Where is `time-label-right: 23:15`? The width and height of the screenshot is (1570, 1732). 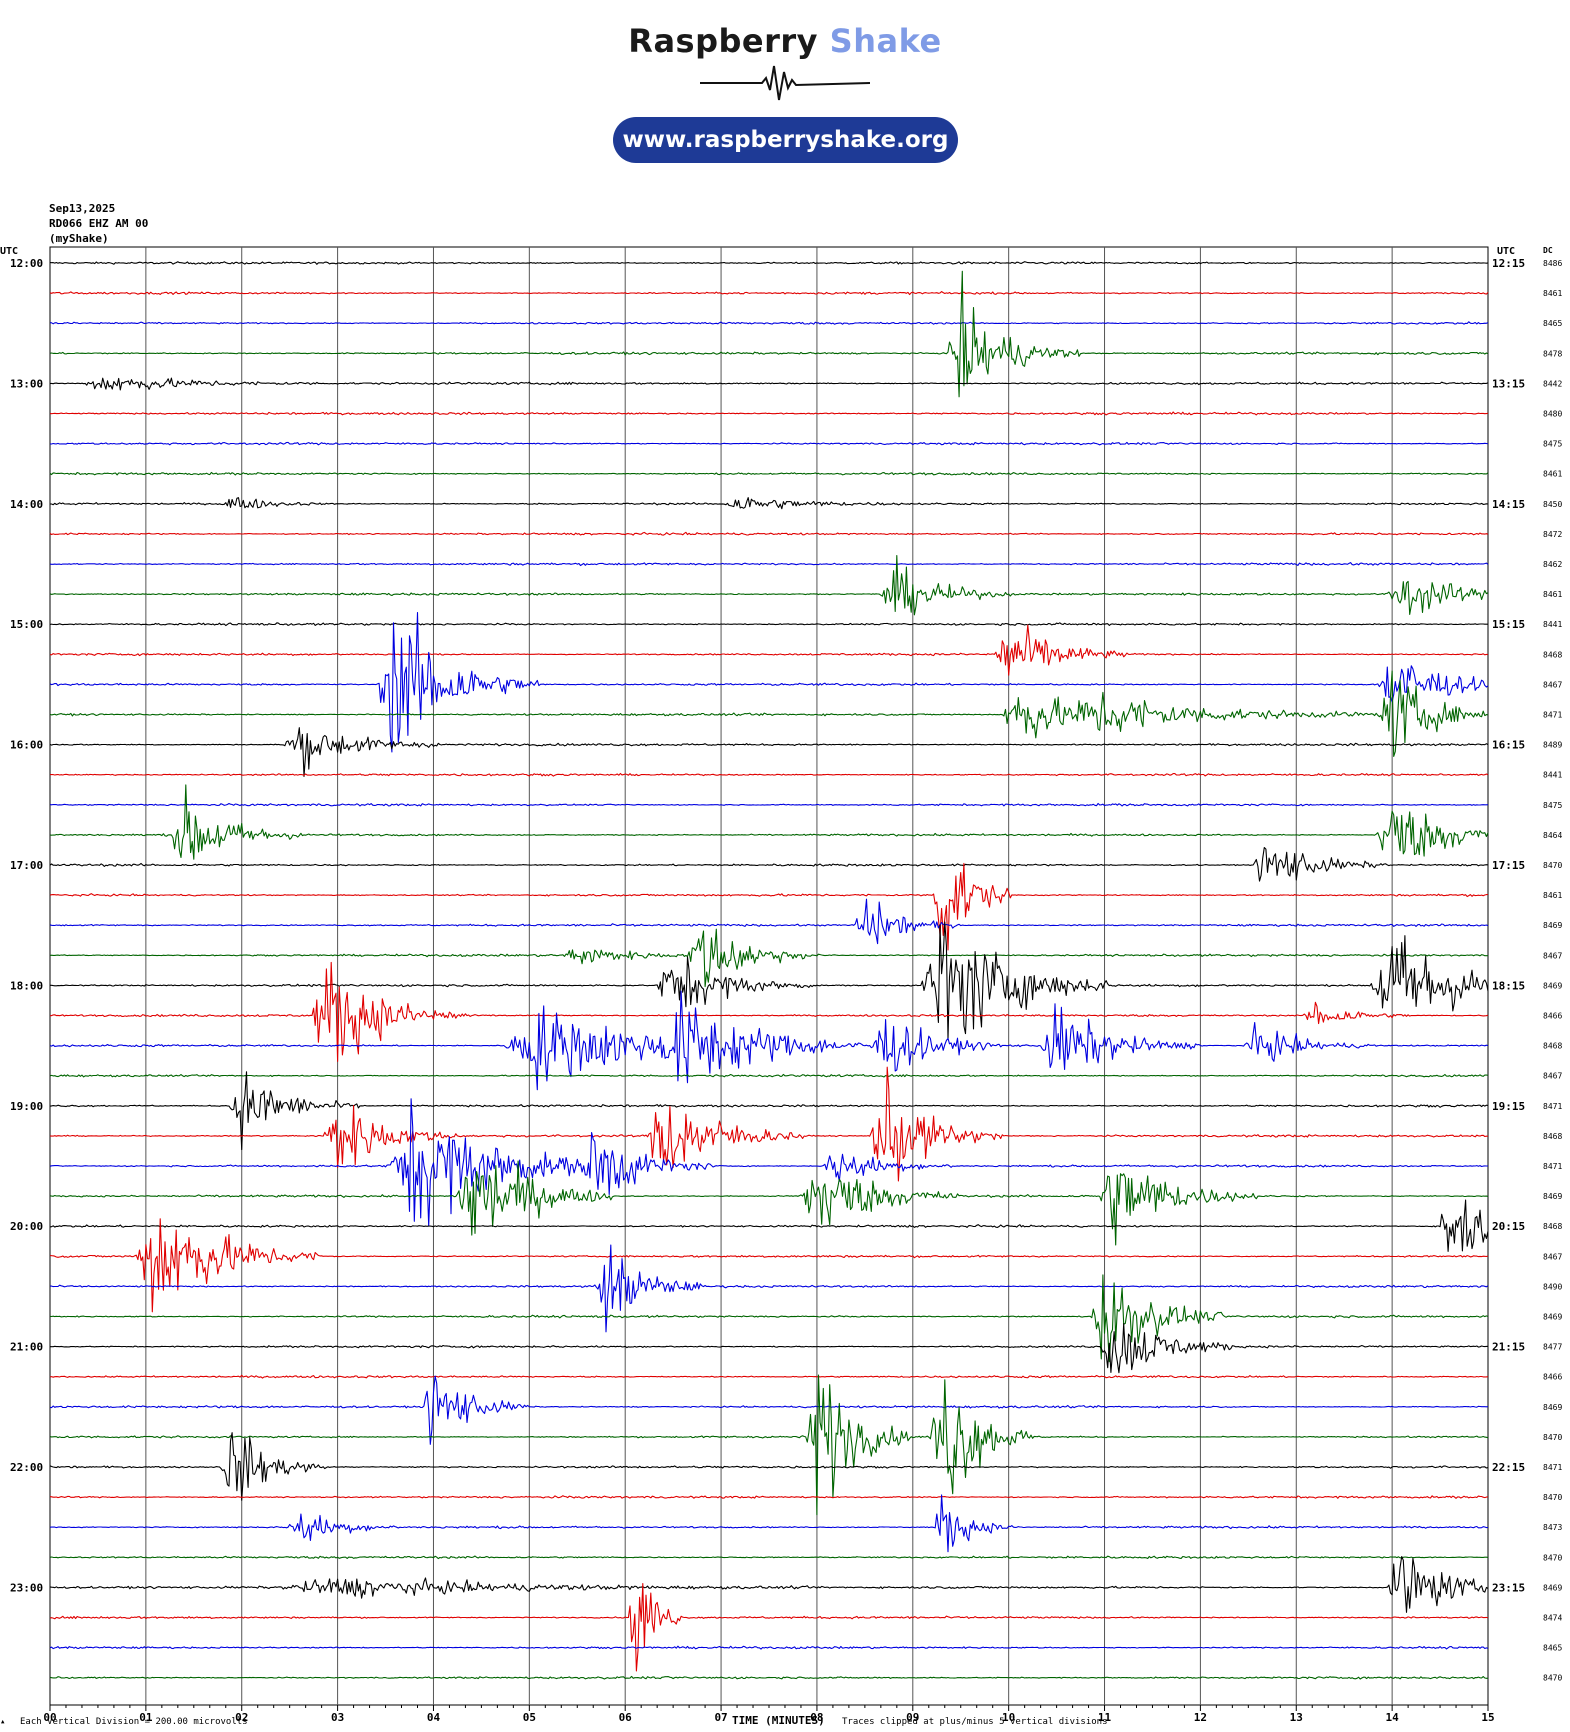
time-label-right: 23:15 is located at coordinates (1508, 1587).